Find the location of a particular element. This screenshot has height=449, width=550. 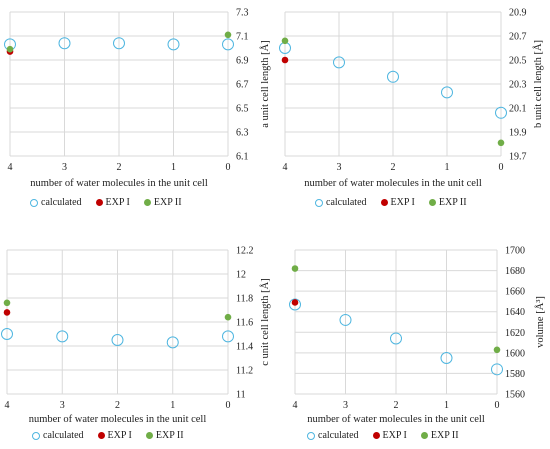

y-tick-label: 20.7 is located at coordinates (518, 37).